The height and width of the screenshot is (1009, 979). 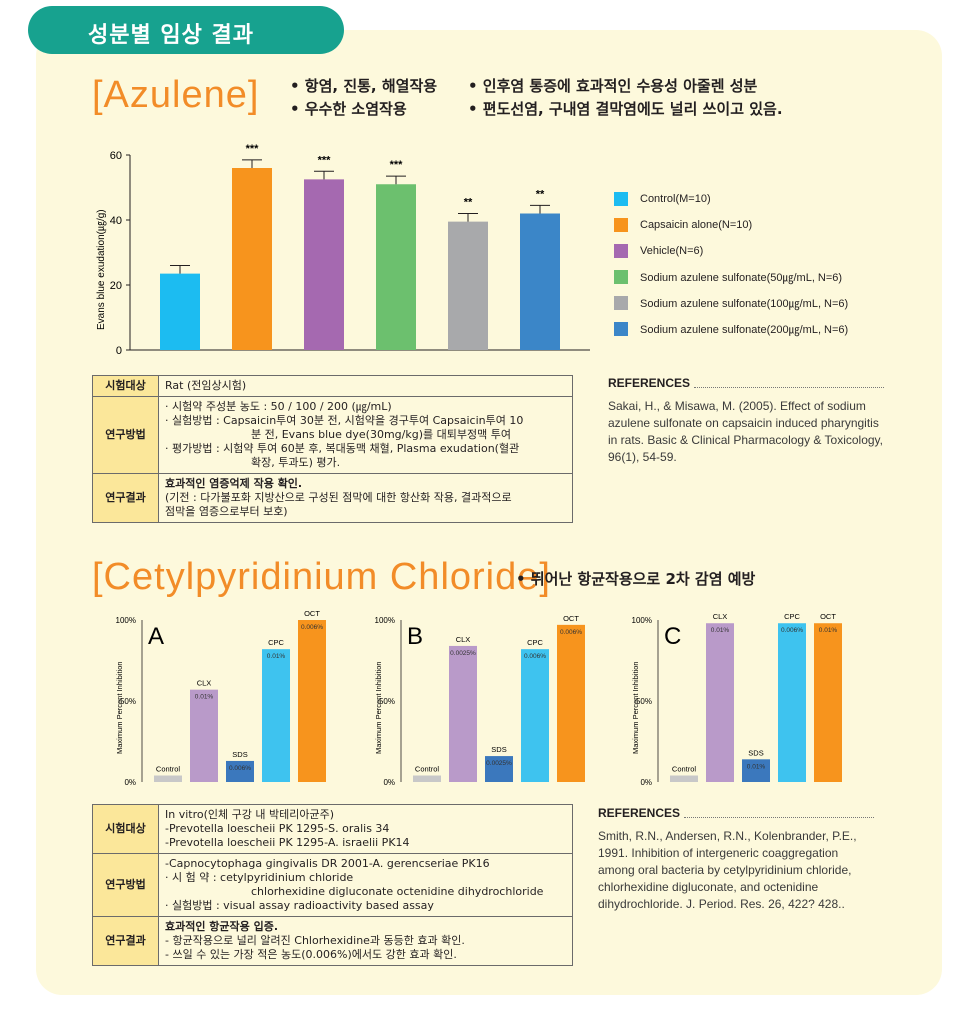 I want to click on y-tick-label: 0, so click(x=119, y=351).